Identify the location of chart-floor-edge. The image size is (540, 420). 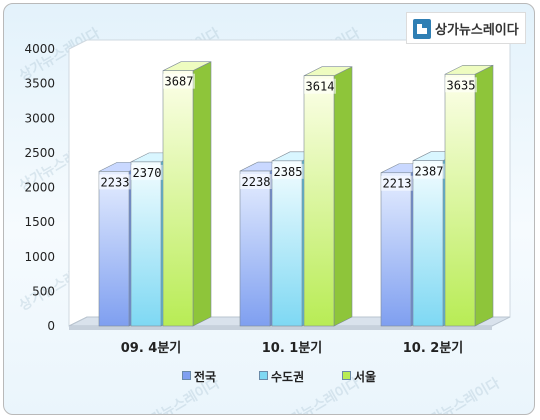
(280, 328).